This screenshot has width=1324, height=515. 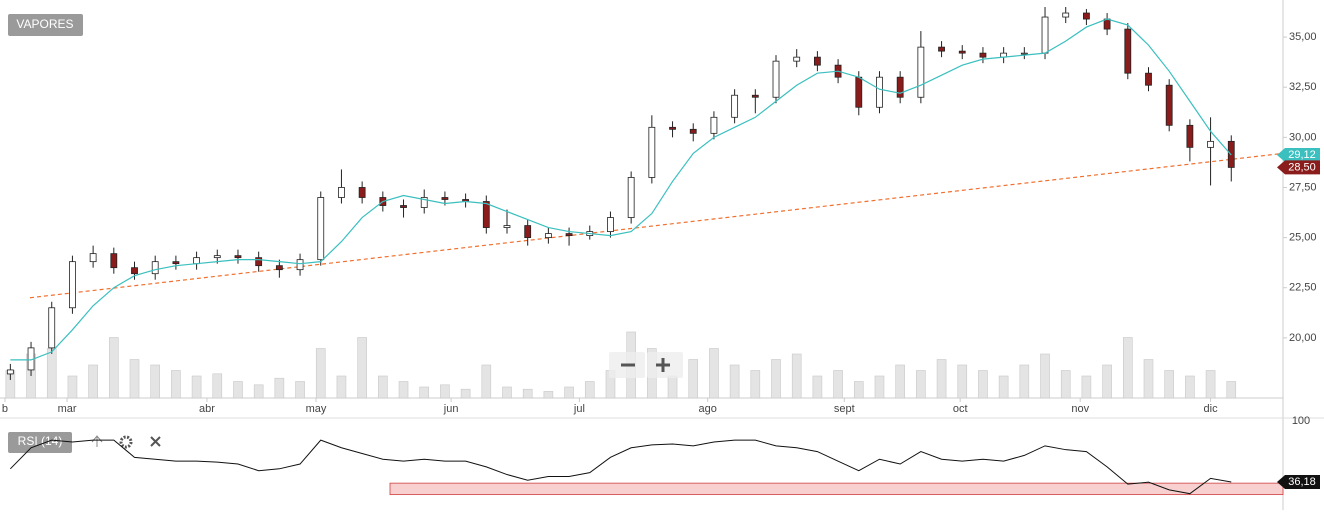 I want to click on rsi-last-tag, so click(x=1298, y=482).